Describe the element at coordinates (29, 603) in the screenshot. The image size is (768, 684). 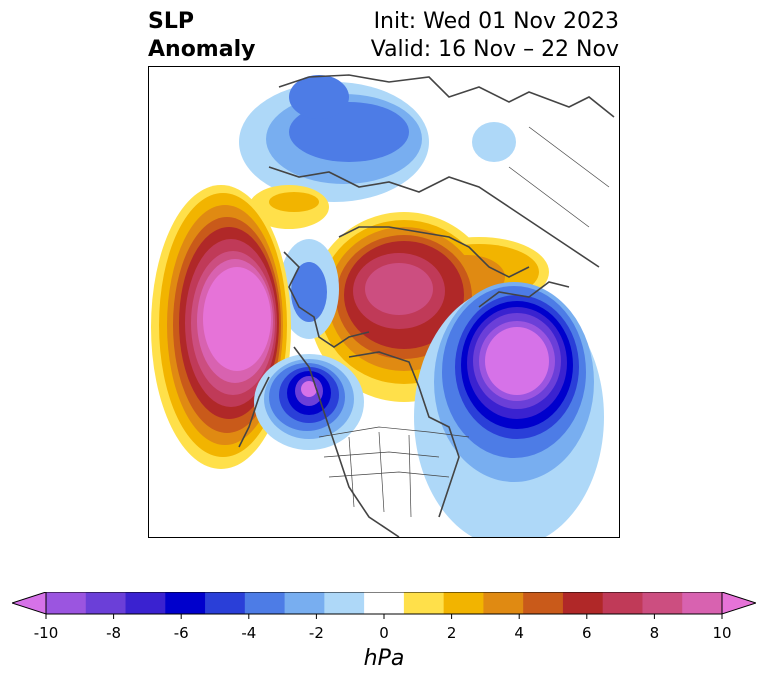
I see `colorbar-extend-min` at that location.